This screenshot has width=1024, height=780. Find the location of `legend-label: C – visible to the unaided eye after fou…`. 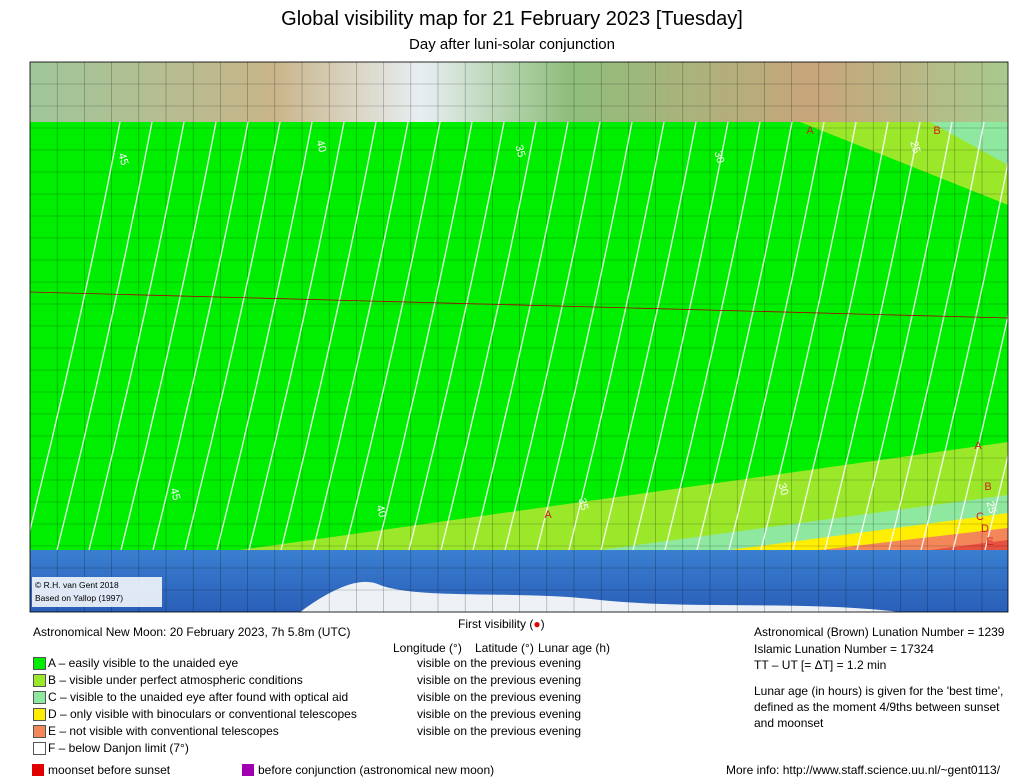

legend-label: C – visible to the unaided eye after fou… is located at coordinates (198, 697).